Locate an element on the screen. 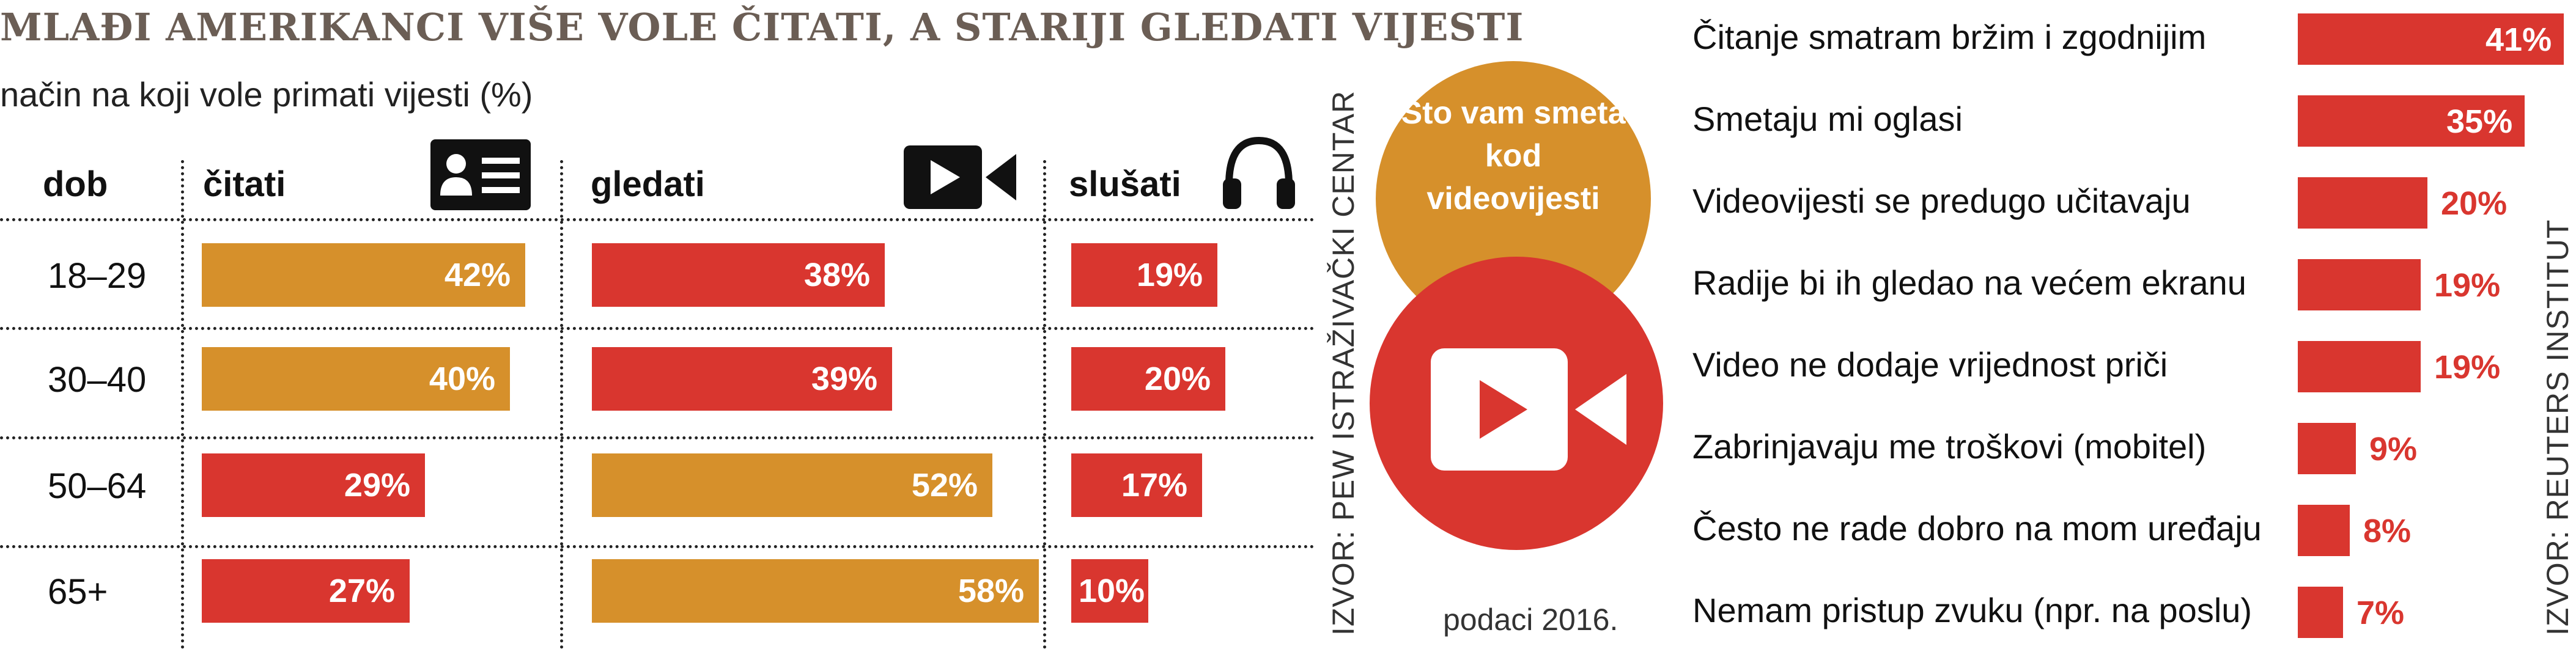  bar-čitati-1: 40% is located at coordinates (356, 379).